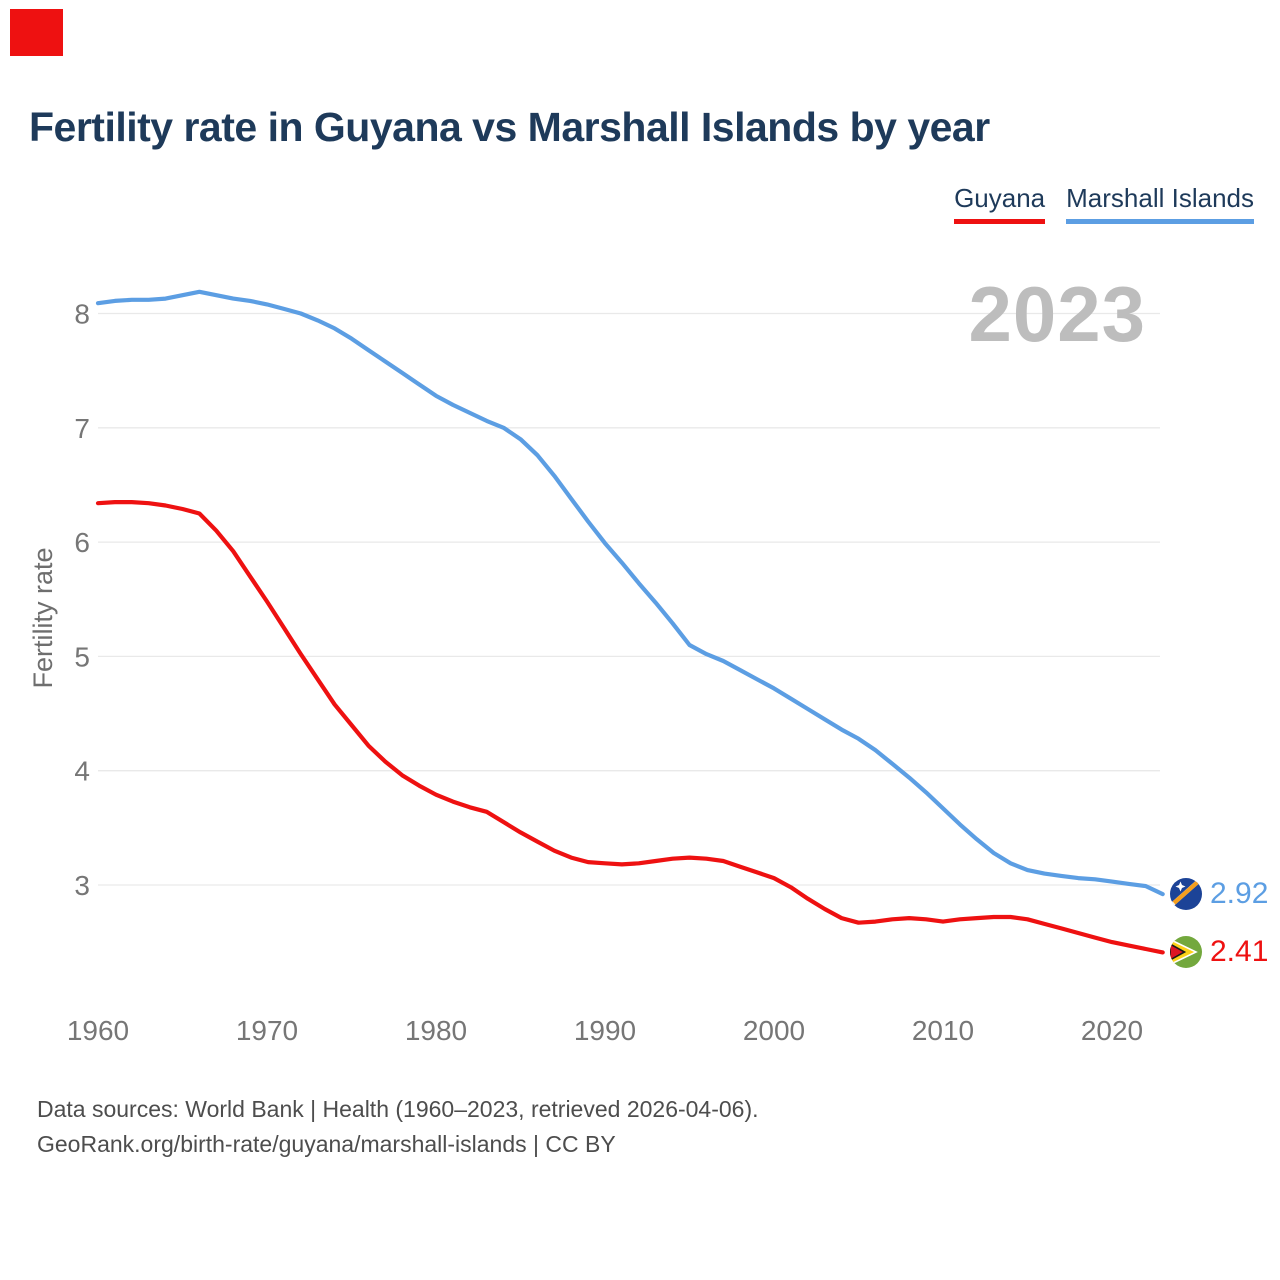 The width and height of the screenshot is (1280, 1280). Describe the element at coordinates (605, 1030) in the screenshot. I see `x-tick-label: 1990` at that location.